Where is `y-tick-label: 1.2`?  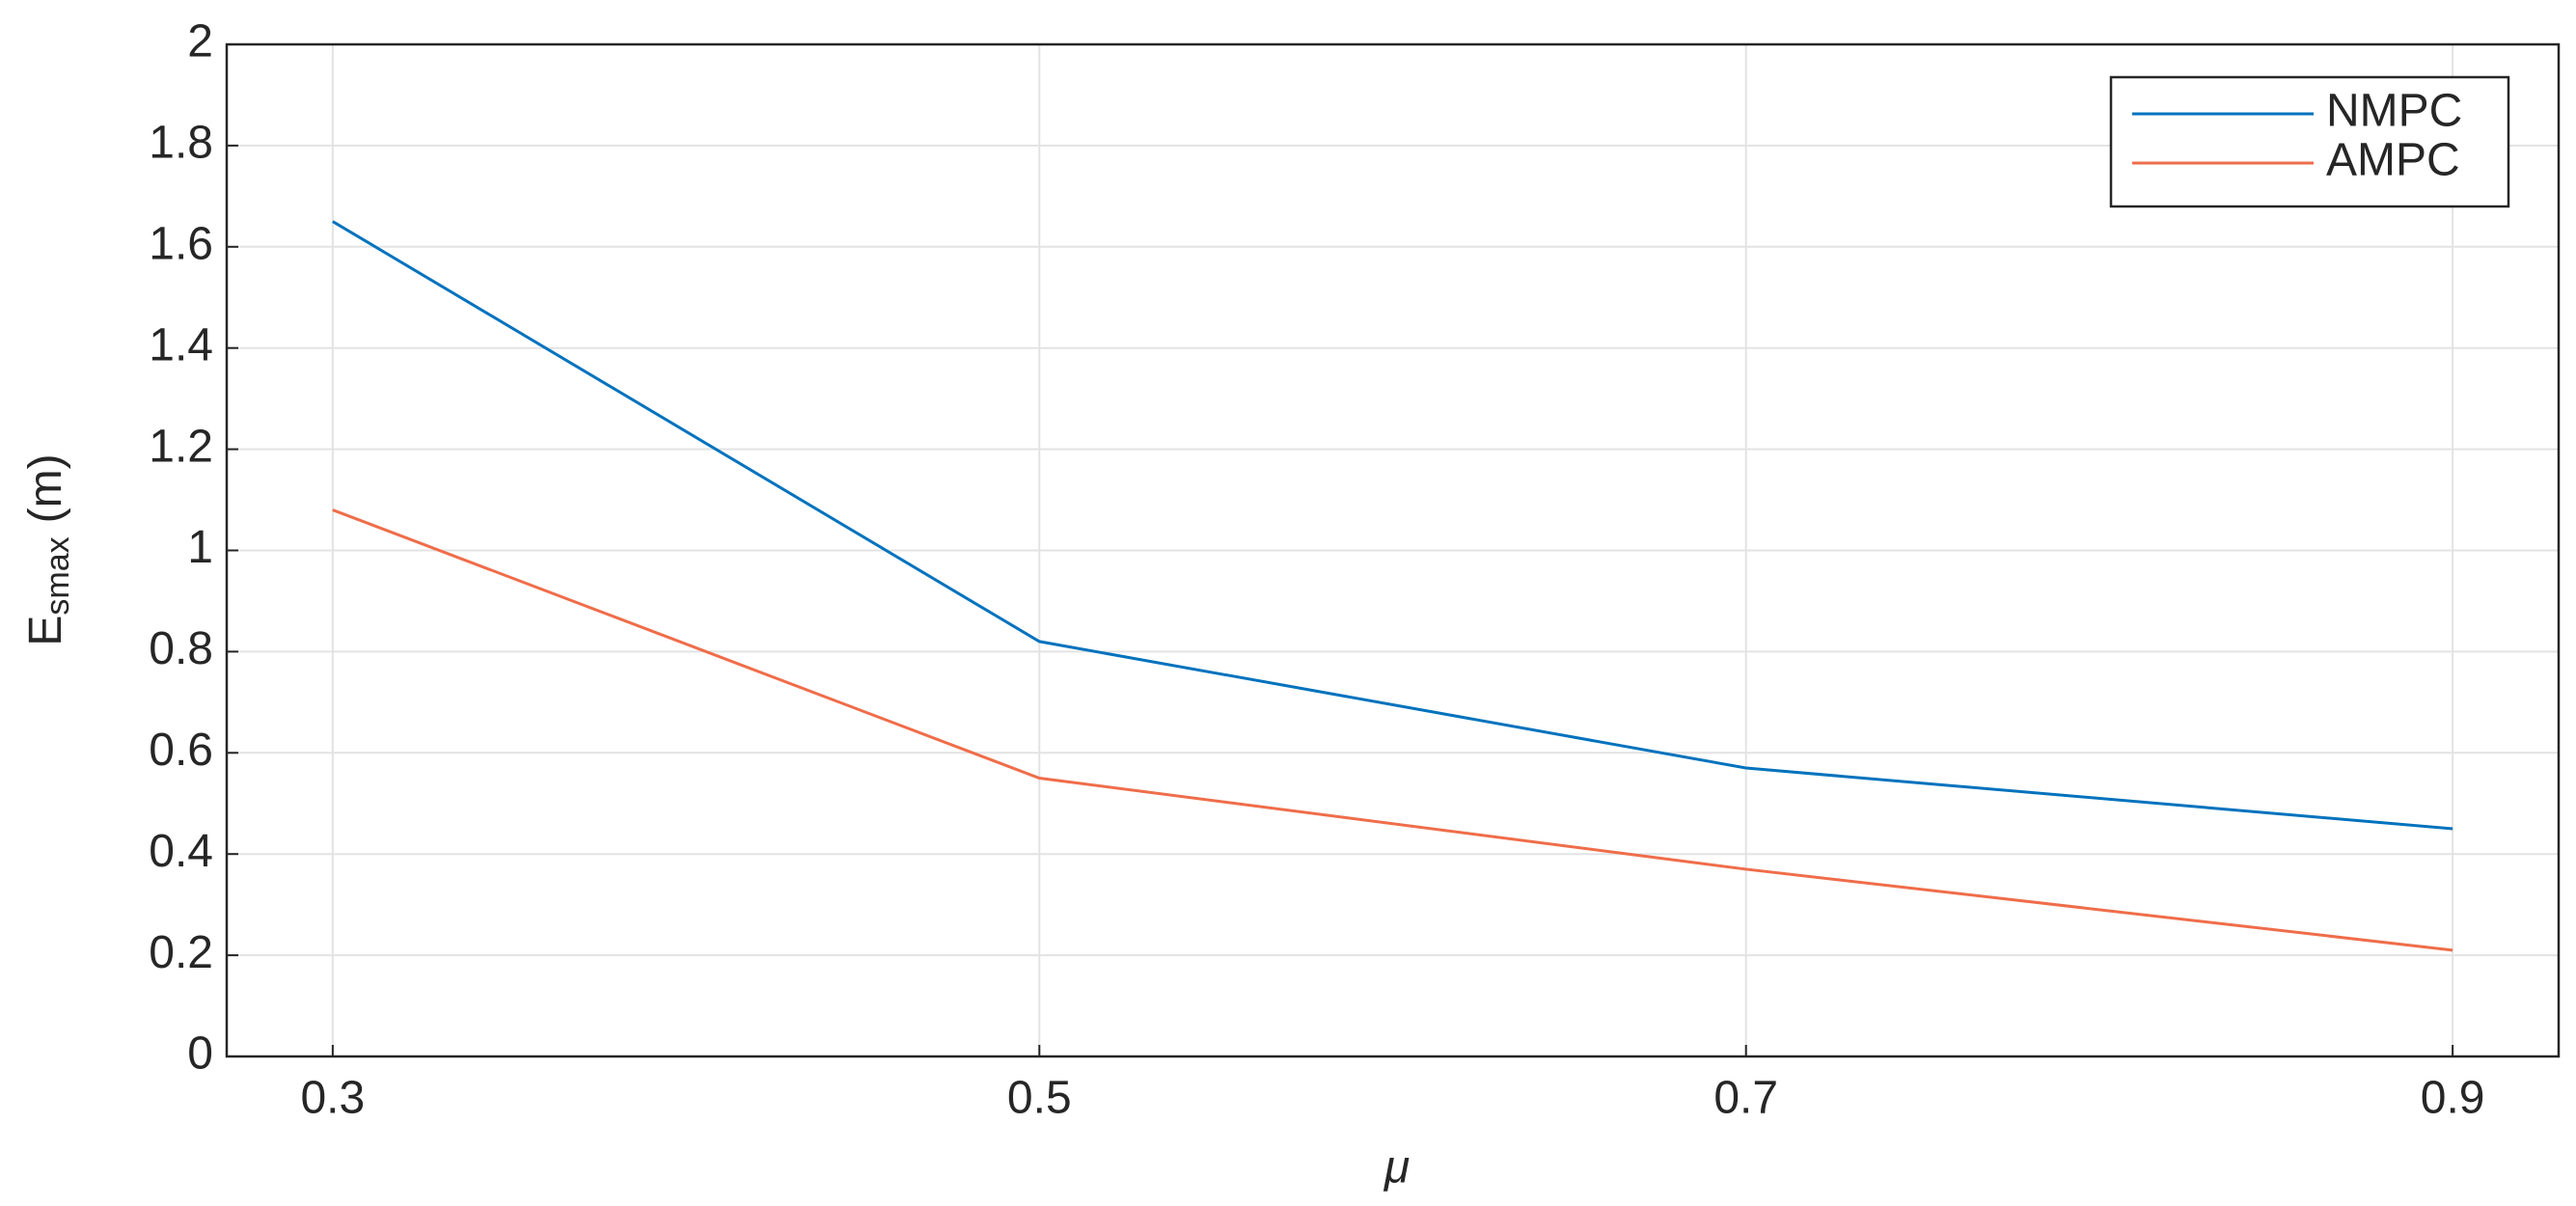
y-tick-label: 1.2 is located at coordinates (181, 446).